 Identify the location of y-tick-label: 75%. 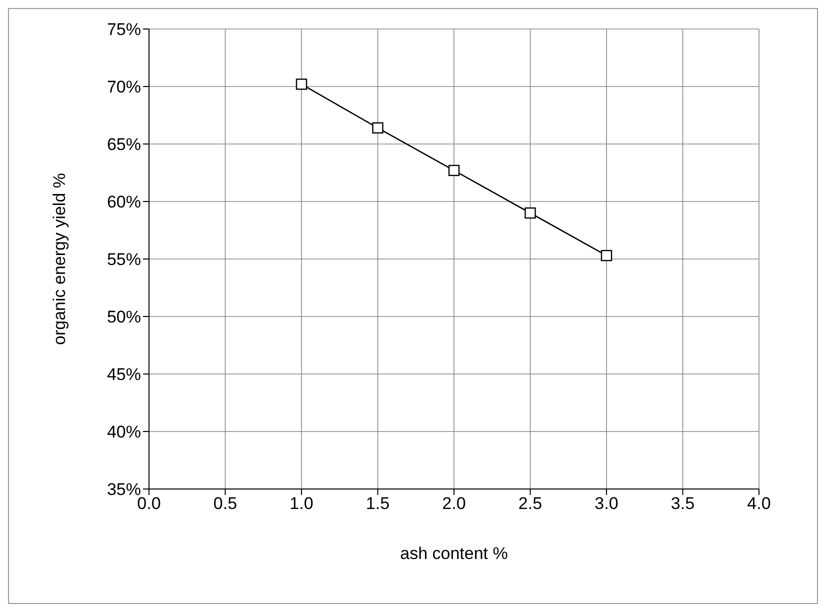
(123, 30).